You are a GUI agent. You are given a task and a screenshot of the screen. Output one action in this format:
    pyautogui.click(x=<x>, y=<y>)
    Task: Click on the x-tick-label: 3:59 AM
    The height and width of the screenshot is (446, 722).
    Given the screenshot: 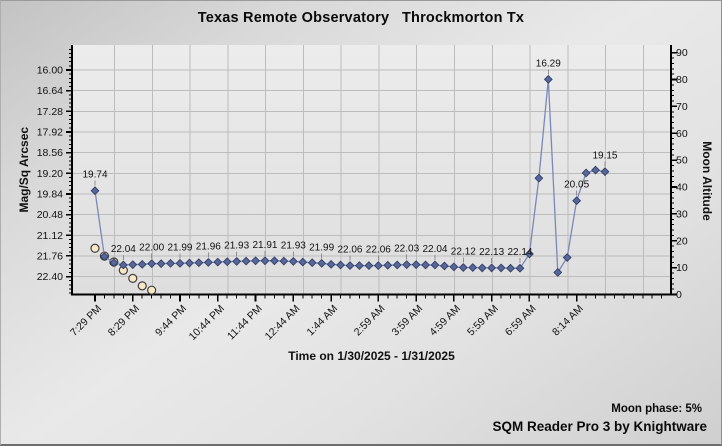 What is the action you would take?
    pyautogui.click(x=407, y=321)
    